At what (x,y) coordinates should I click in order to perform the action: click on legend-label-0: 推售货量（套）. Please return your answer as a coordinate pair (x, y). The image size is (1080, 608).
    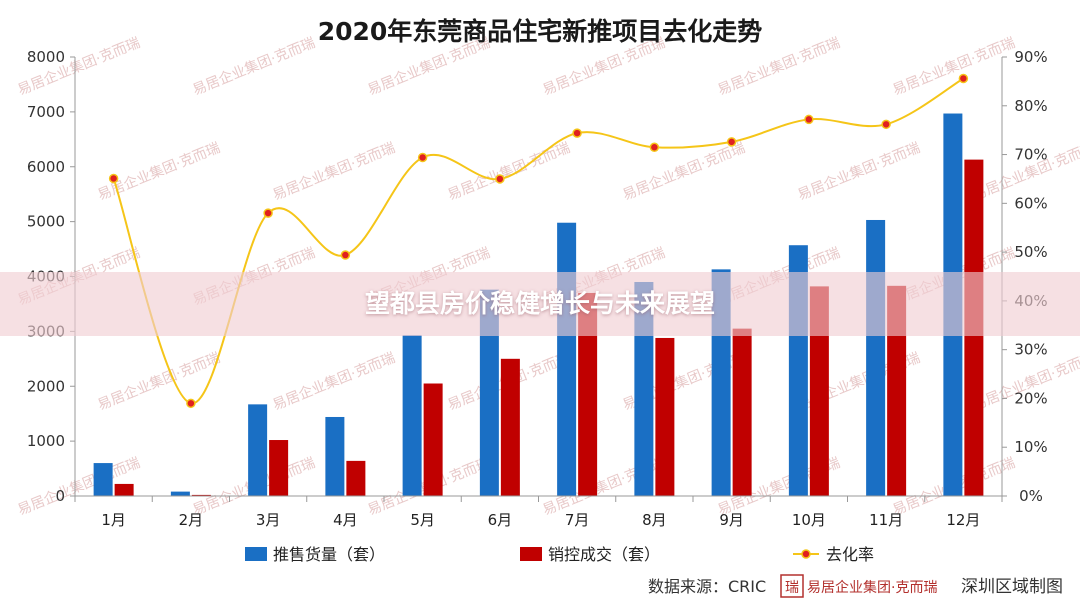
    Looking at the image, I should click on (329, 554).